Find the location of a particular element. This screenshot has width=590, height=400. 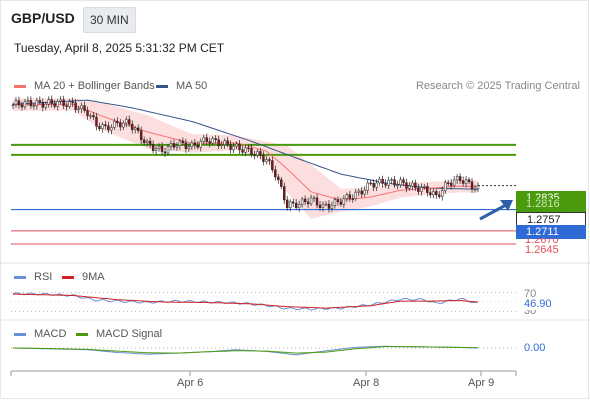

timeframe-button: 30 MIN is located at coordinates (109, 20).